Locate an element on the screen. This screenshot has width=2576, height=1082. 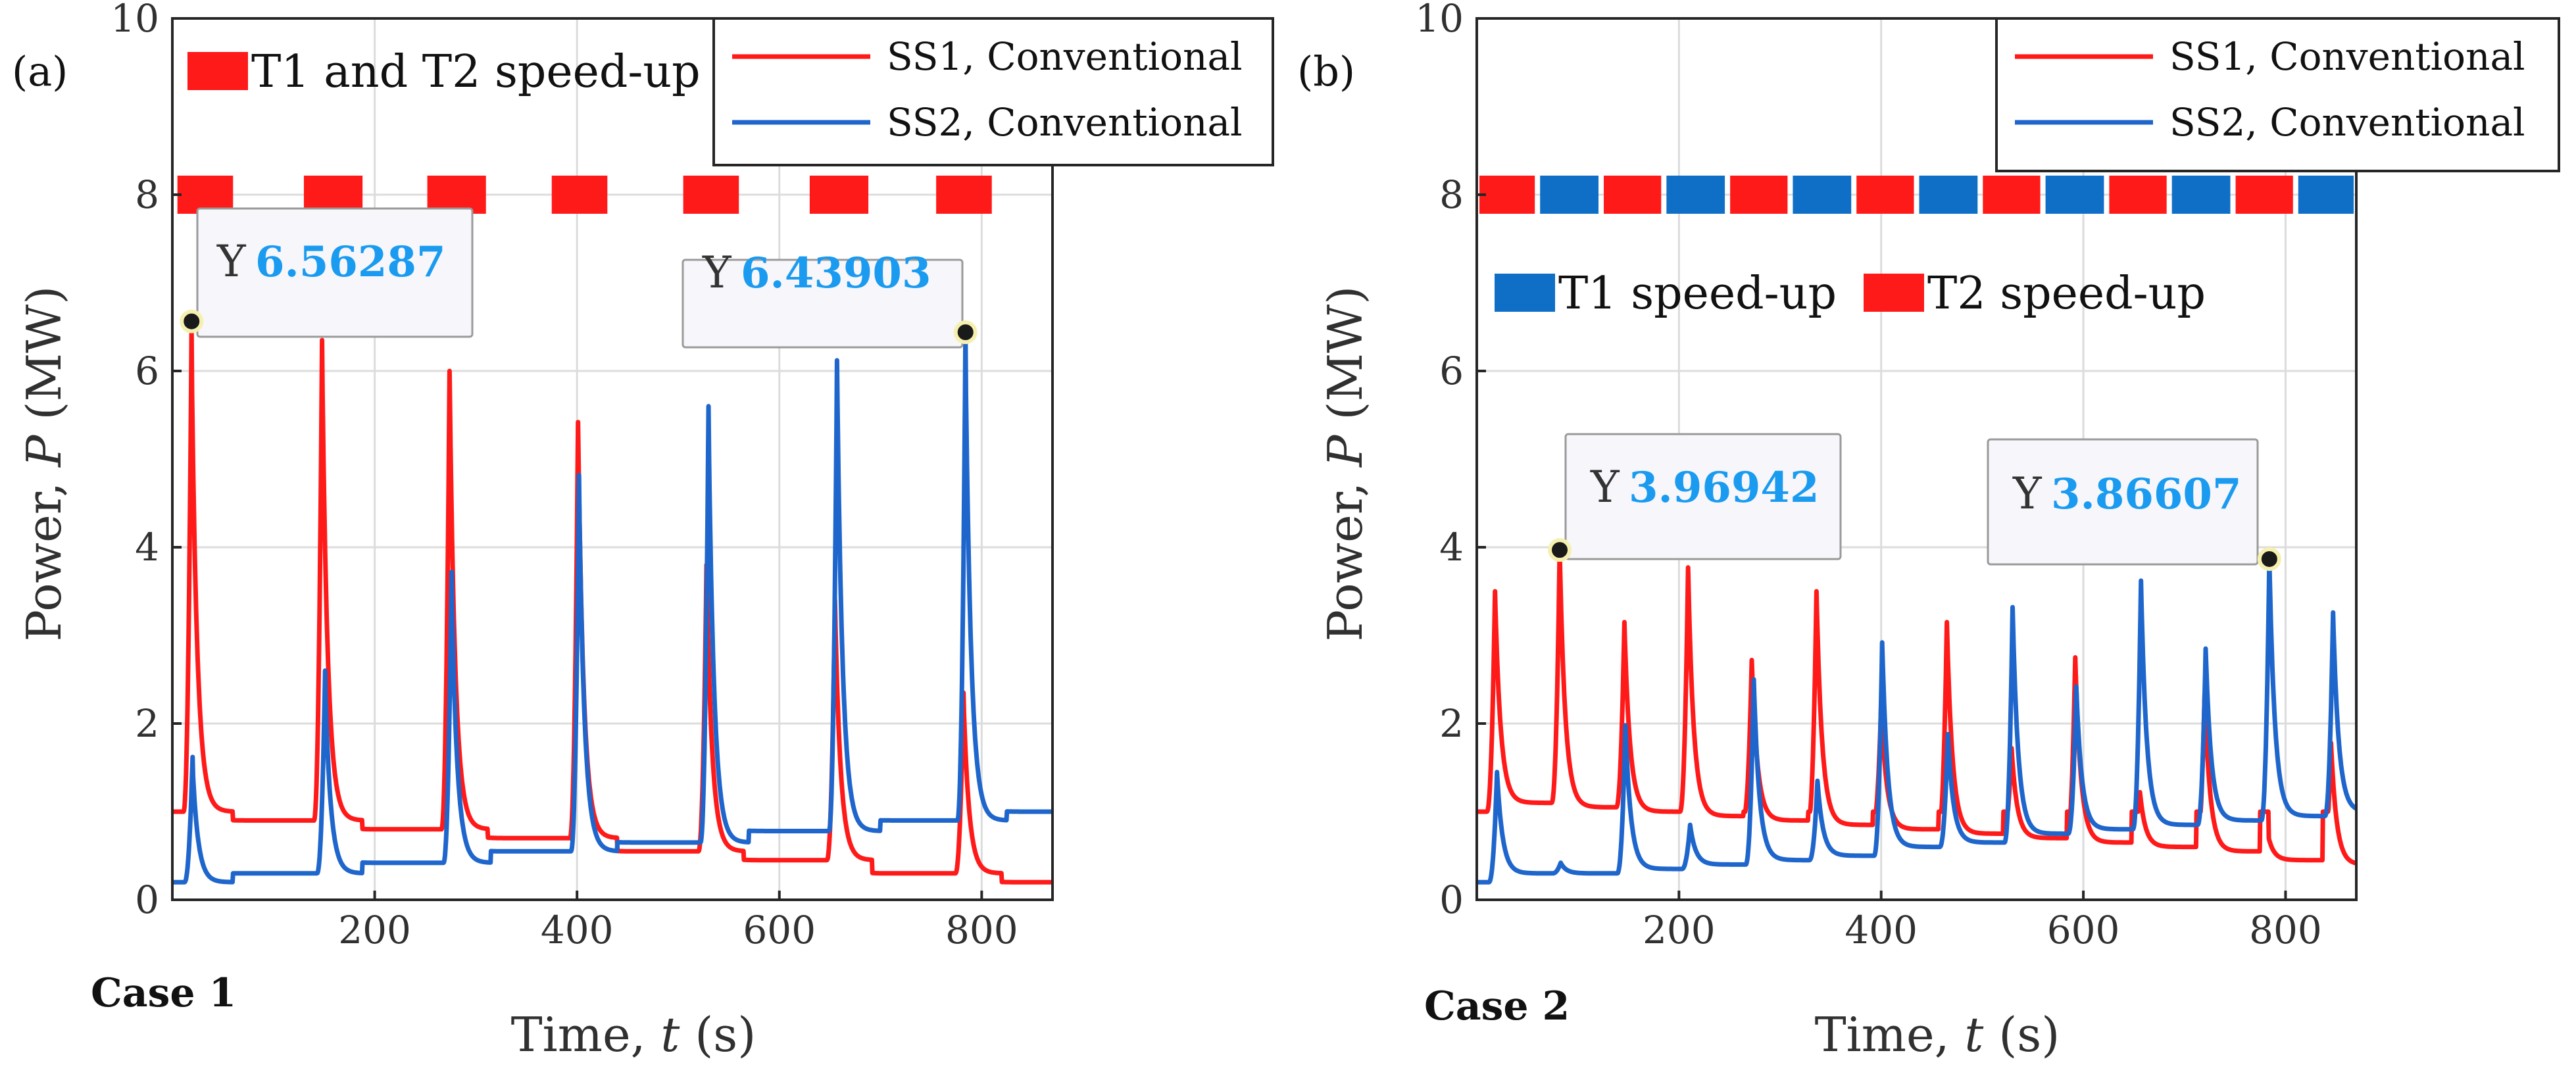
panel-b-y-tick-label-10: 10 is located at coordinates (1439, 20).